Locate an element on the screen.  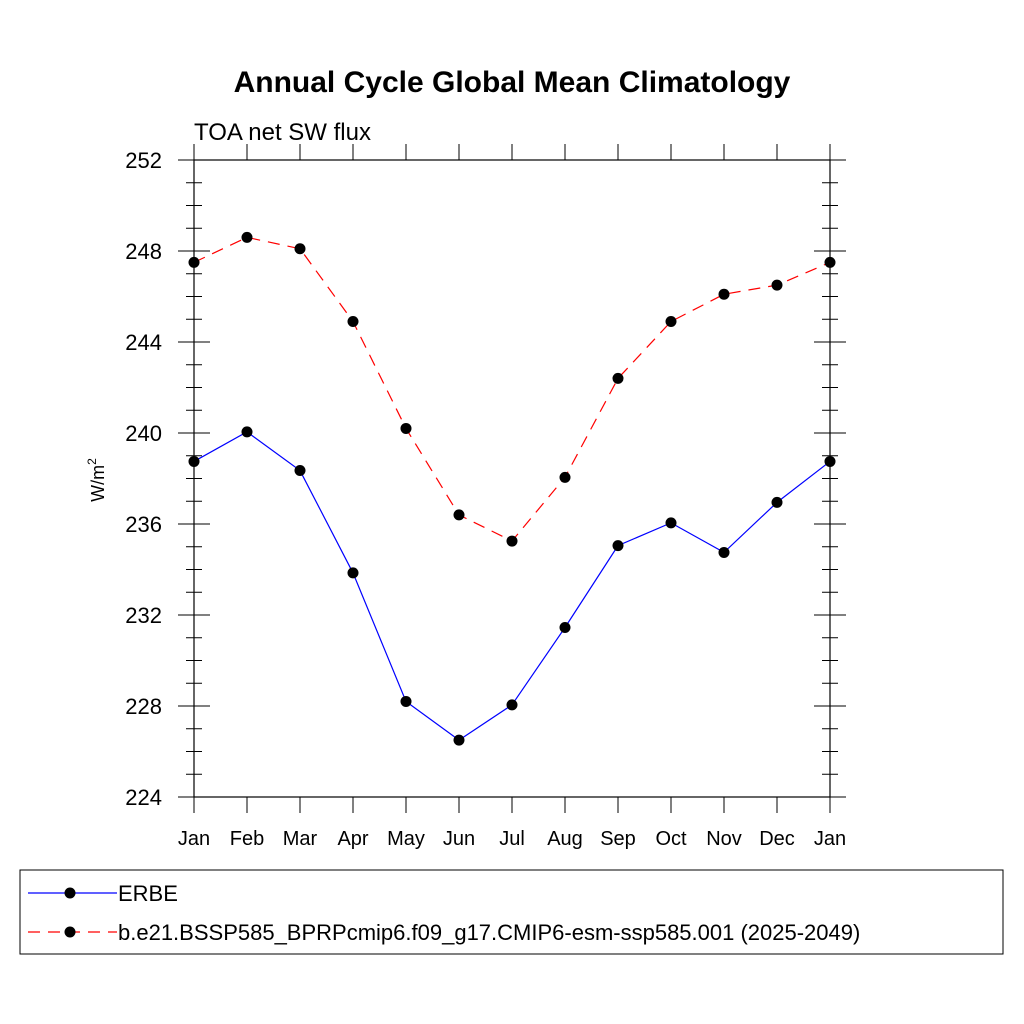
x-tick-label: Oct is located at coordinates (671, 839).